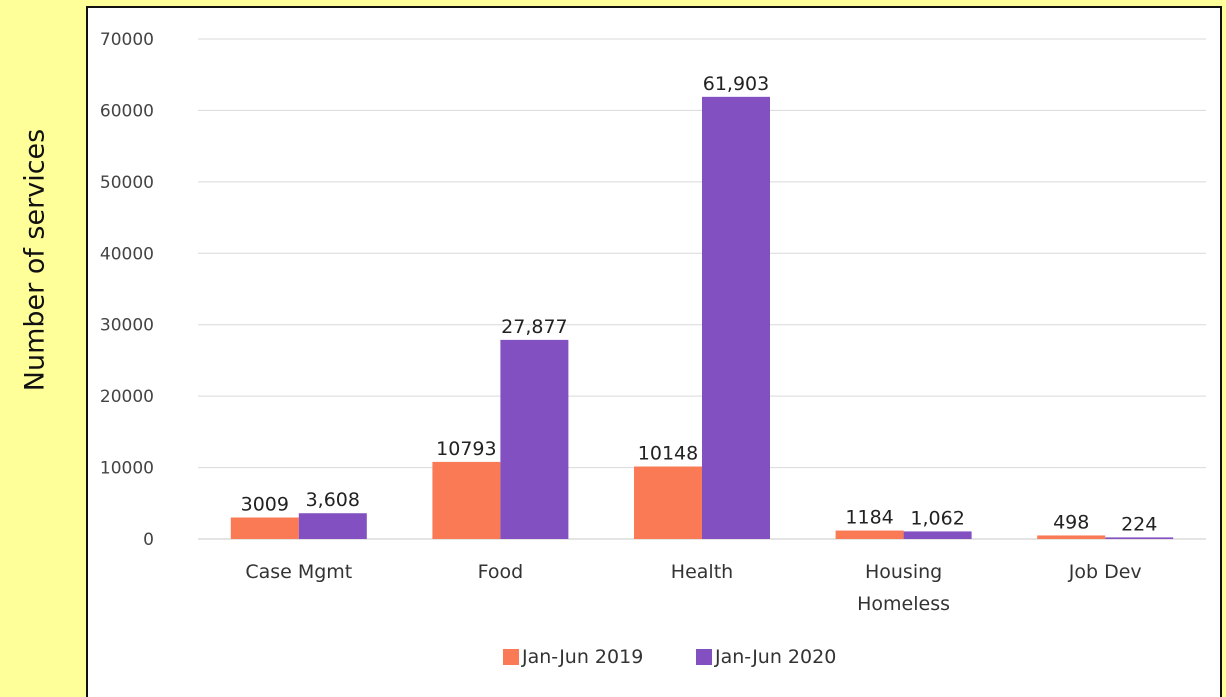 The image size is (1226, 697). What do you see at coordinates (333, 500) in the screenshot?
I see `data-label: 3,608` at bounding box center [333, 500].